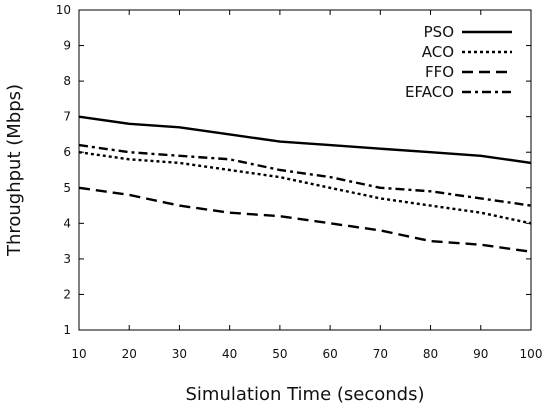 The width and height of the screenshot is (550, 410). What do you see at coordinates (458, 62) in the screenshot?
I see `legend: PSO ACO FFO EFACO` at bounding box center [458, 62].